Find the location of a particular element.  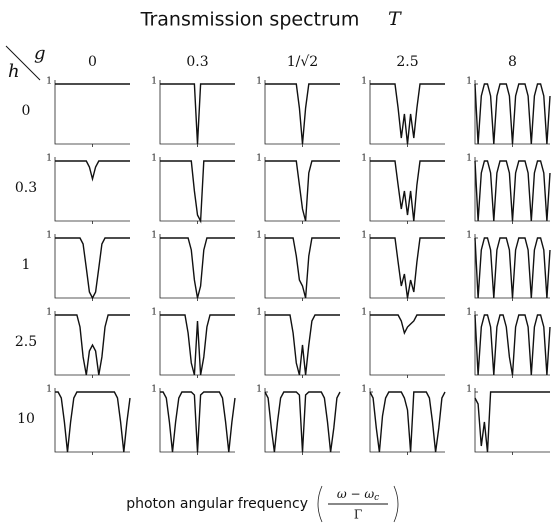

parentheses is located at coordinates (358, 504).